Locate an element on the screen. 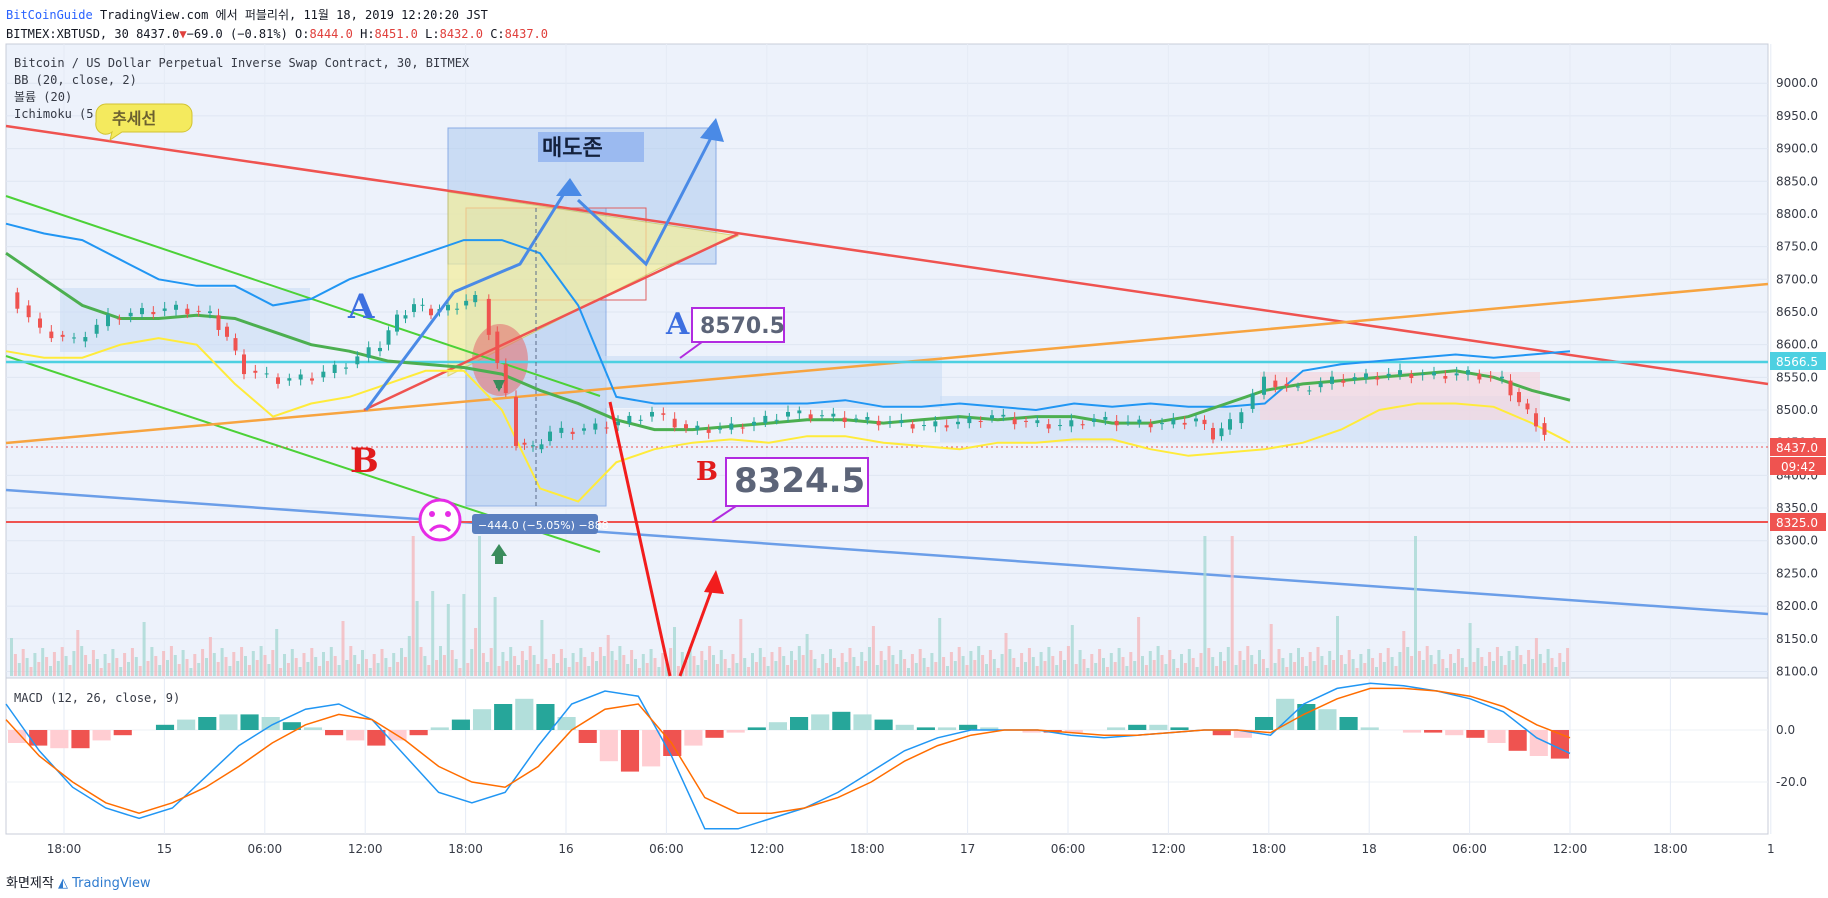  author-link: BitCoinGuide is located at coordinates (49, 15).